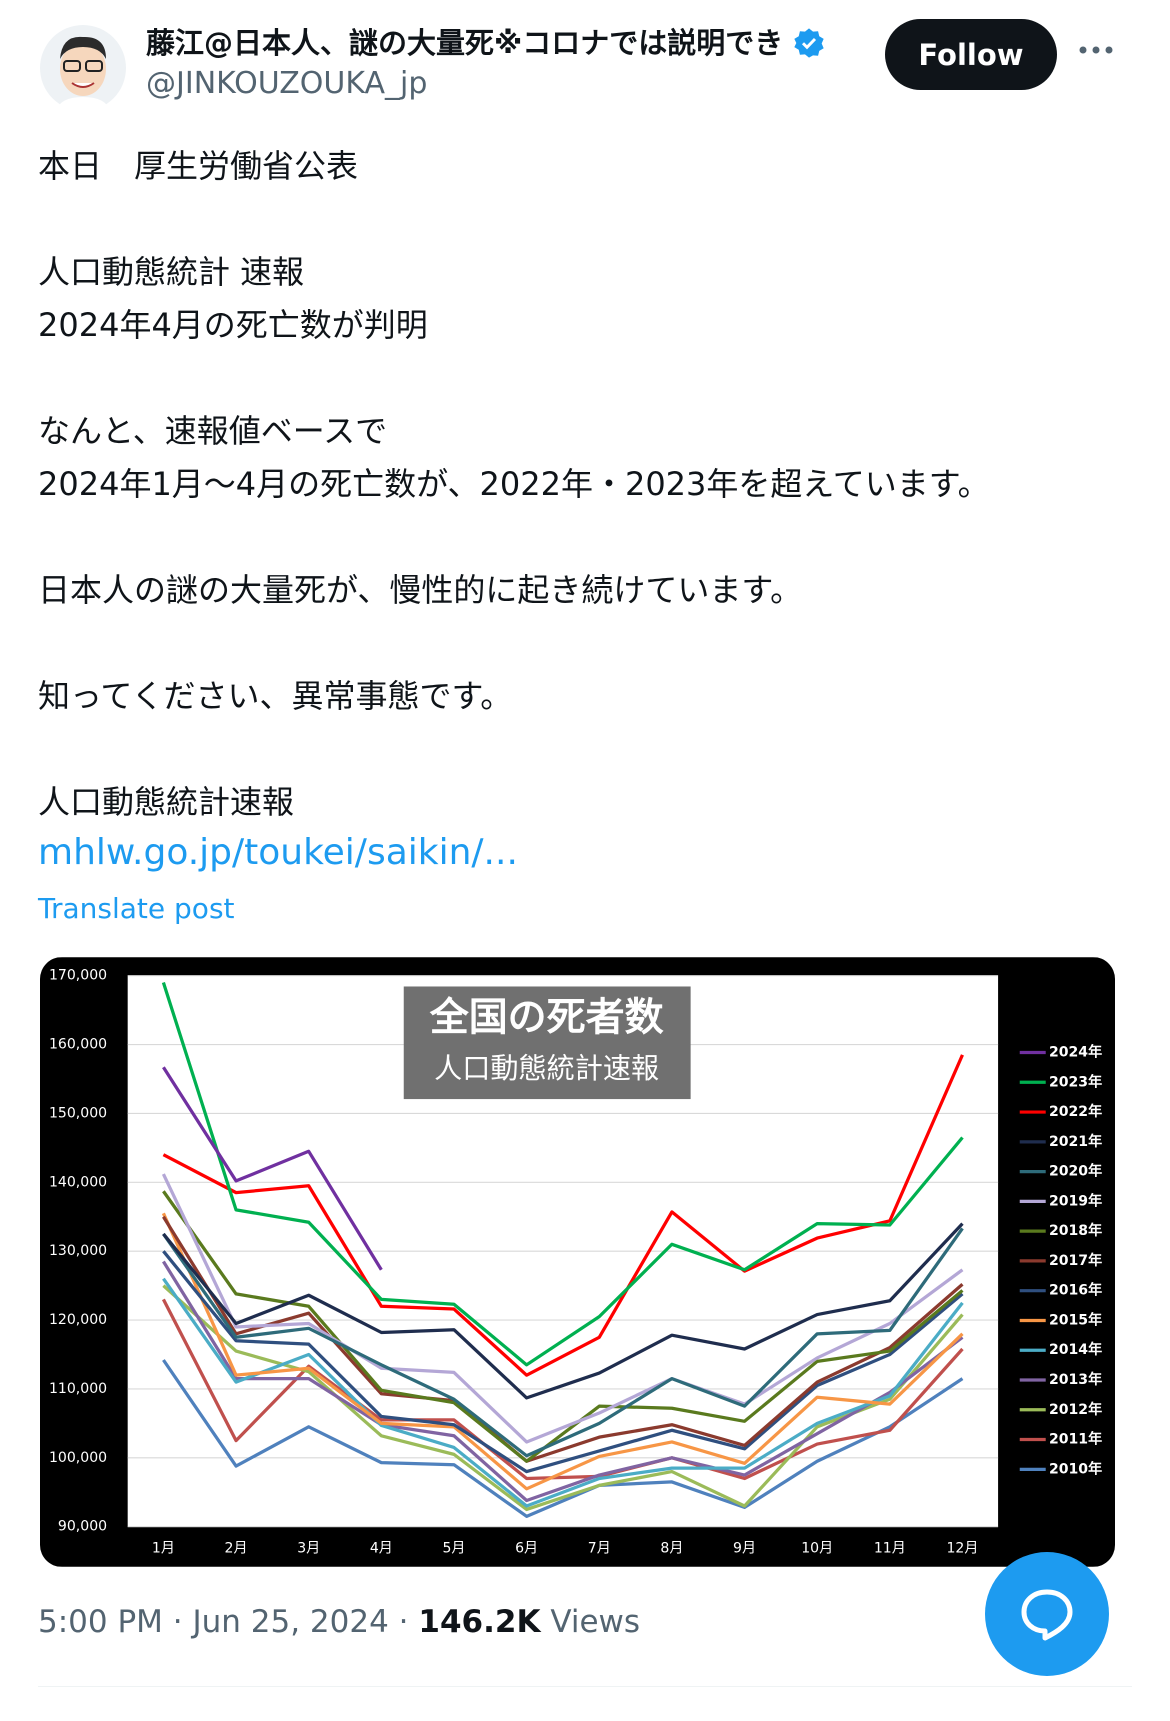 The image size is (1170, 1721). What do you see at coordinates (83, 68) in the screenshot?
I see `avatar` at bounding box center [83, 68].